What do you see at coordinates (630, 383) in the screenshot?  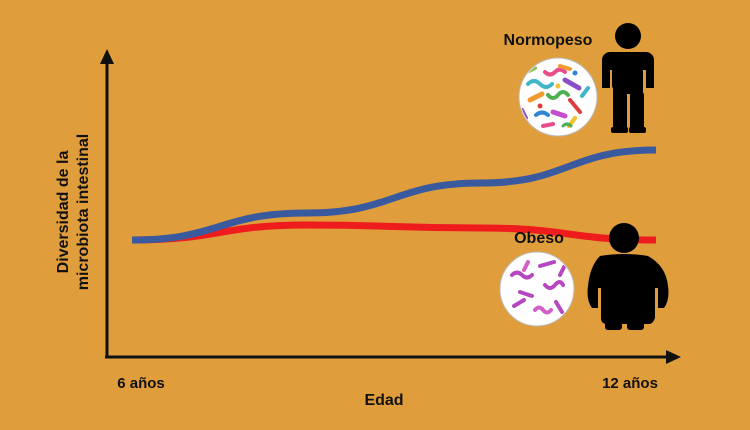 I see `x-tick-label-end: 12 años` at bounding box center [630, 383].